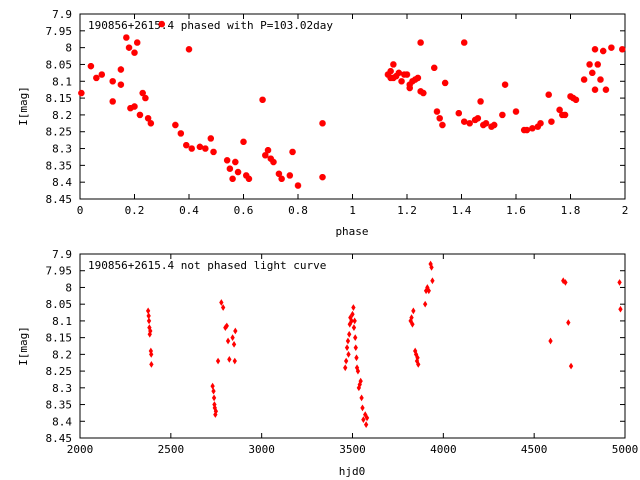 The width and height of the screenshot is (640, 480). Describe the element at coordinates (571, 210) in the screenshot. I see `x-tick-label: 1.8` at that location.